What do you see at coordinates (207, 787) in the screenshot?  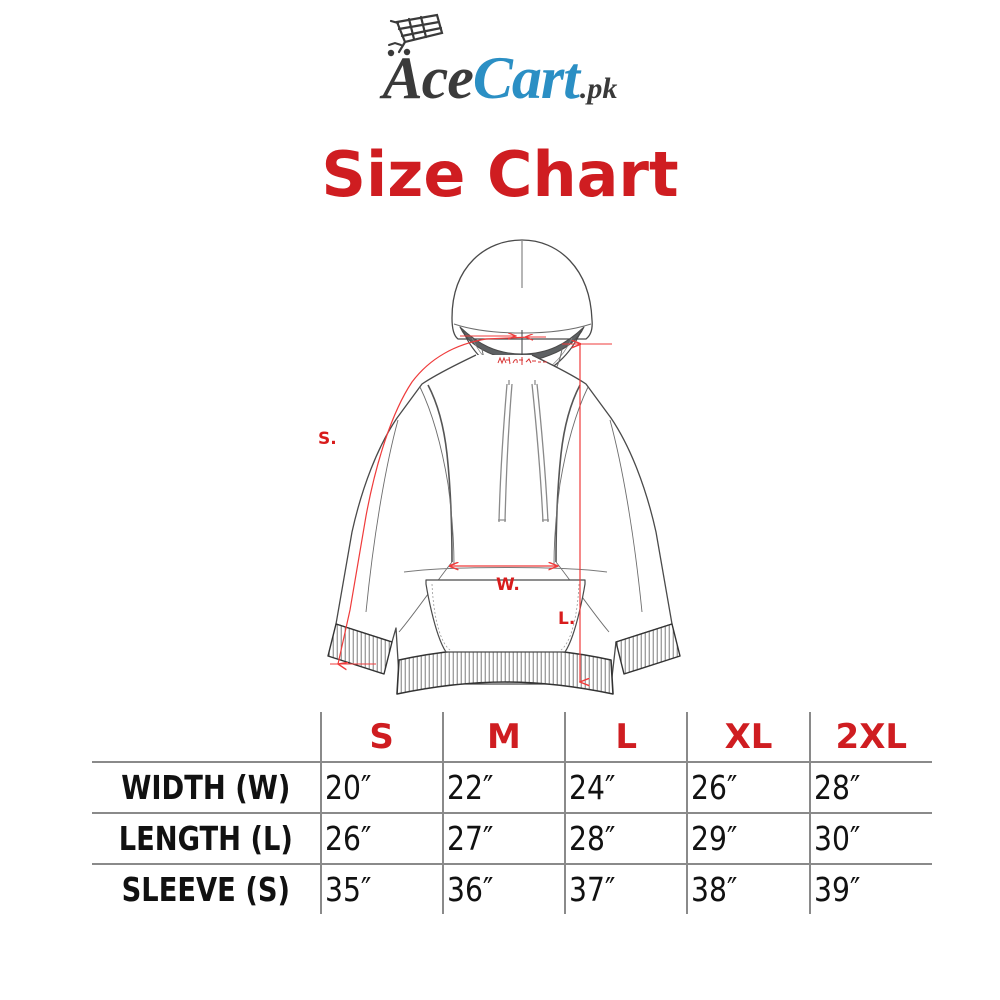 I see `row-label-width: WIDTH (W)` at bounding box center [207, 787].